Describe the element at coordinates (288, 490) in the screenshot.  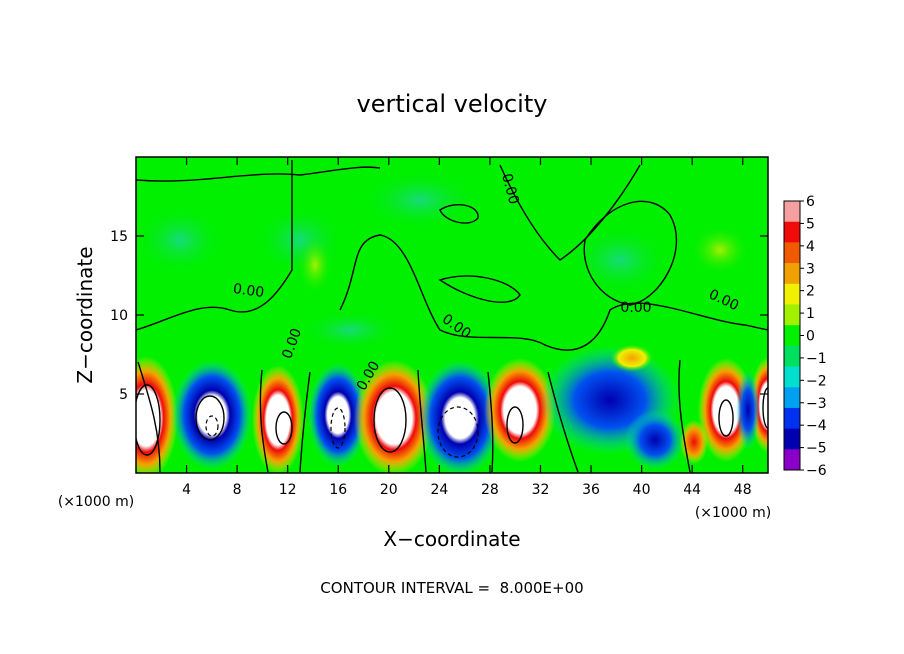
I see `x-tick-label: 12` at that location.